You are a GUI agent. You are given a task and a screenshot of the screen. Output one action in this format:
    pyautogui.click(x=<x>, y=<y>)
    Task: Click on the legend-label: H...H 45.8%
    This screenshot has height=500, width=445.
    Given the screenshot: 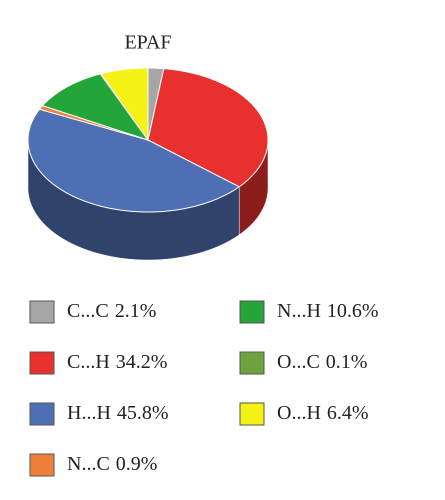 What is the action you would take?
    pyautogui.click(x=118, y=413)
    